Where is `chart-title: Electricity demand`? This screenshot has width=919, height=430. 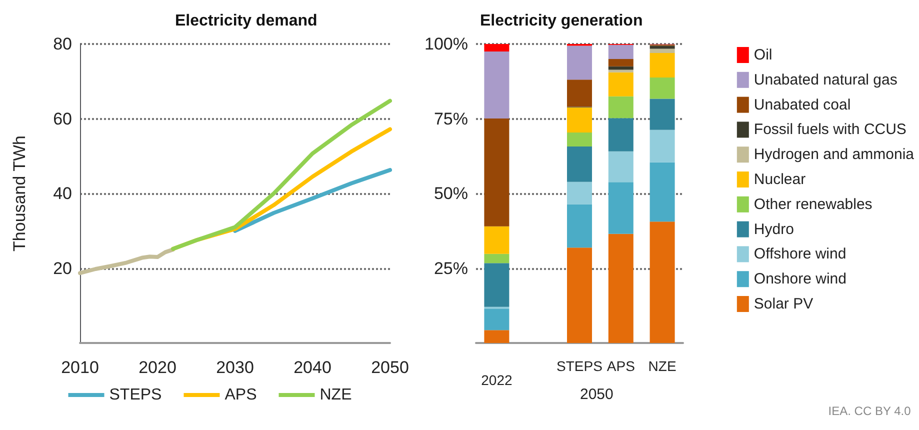 chart-title: Electricity demand is located at coordinates (246, 21).